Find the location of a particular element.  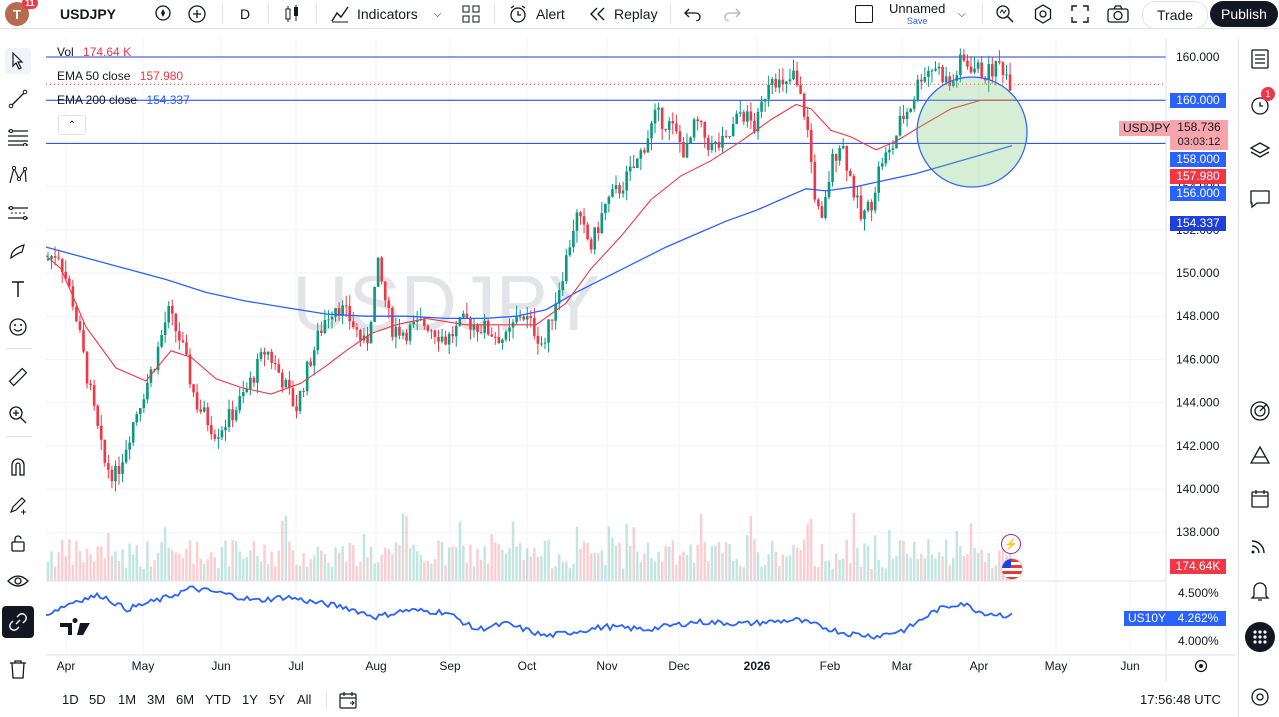

streams-icon is located at coordinates (1260, 545).